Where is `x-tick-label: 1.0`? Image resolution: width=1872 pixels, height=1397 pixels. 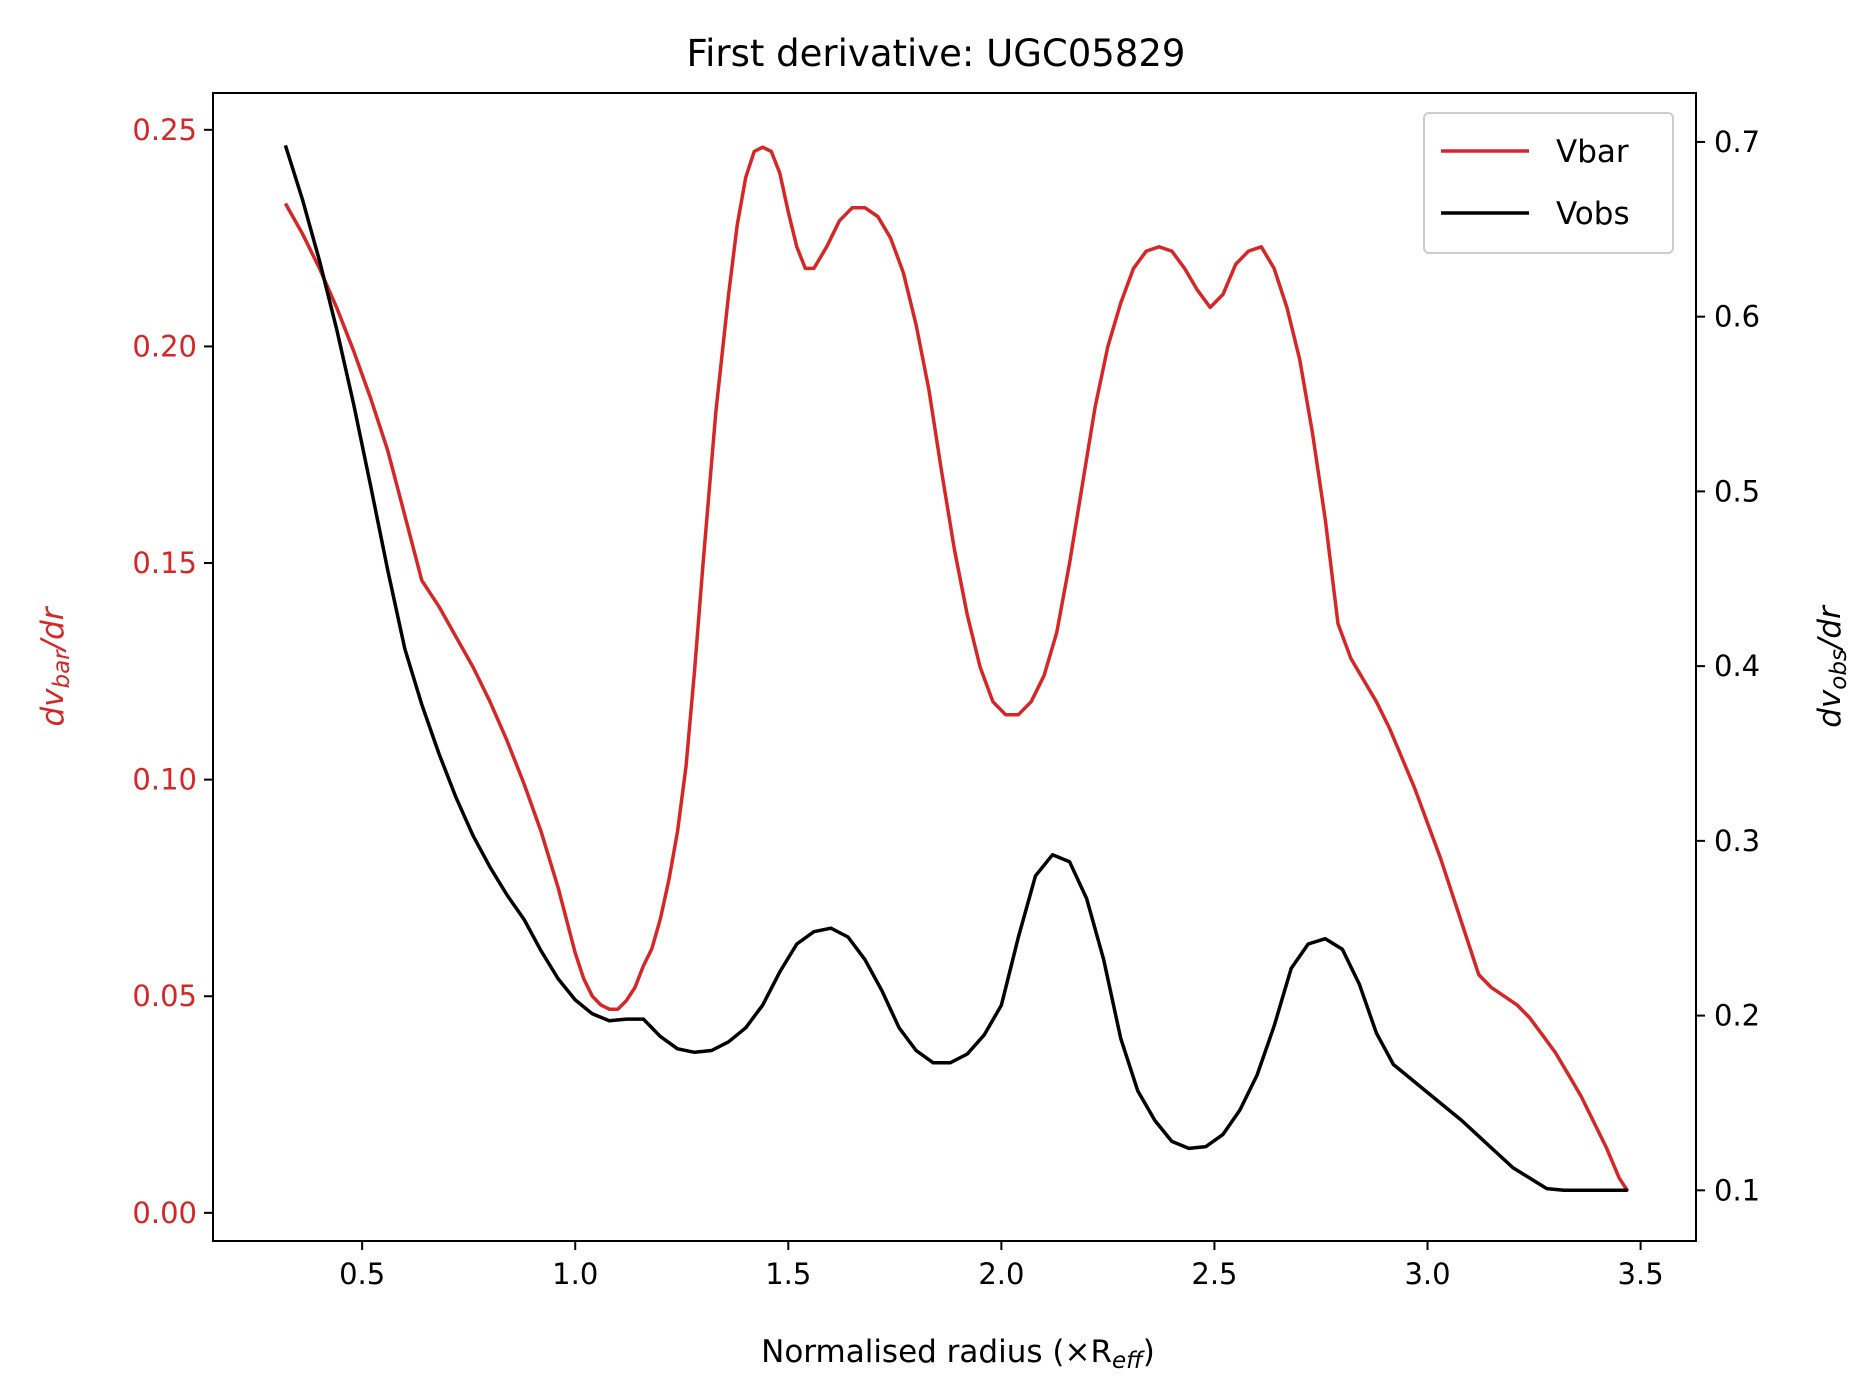 x-tick-label: 1.0 is located at coordinates (575, 1274).